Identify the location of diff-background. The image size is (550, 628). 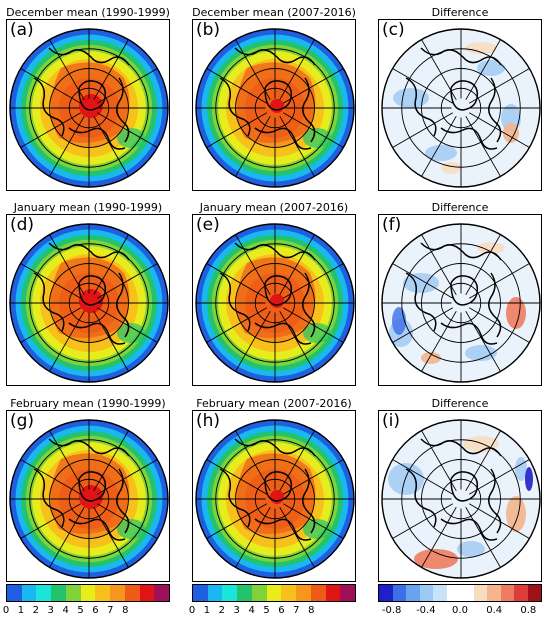
(461, 499).